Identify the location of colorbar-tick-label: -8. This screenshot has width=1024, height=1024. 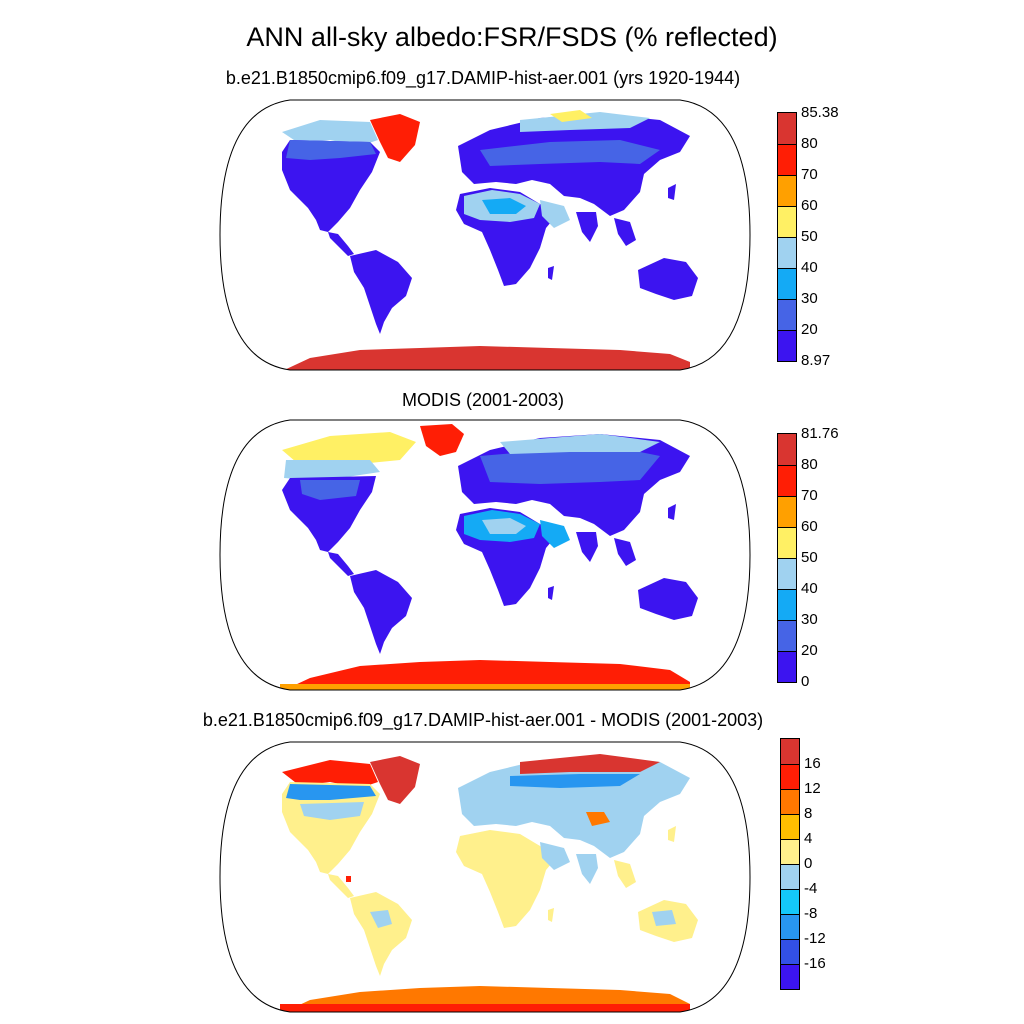
(811, 913).